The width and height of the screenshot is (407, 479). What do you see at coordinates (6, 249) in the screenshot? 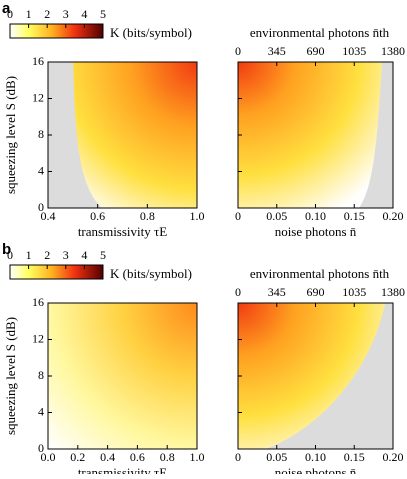
I see `panel-label: b` at bounding box center [6, 249].